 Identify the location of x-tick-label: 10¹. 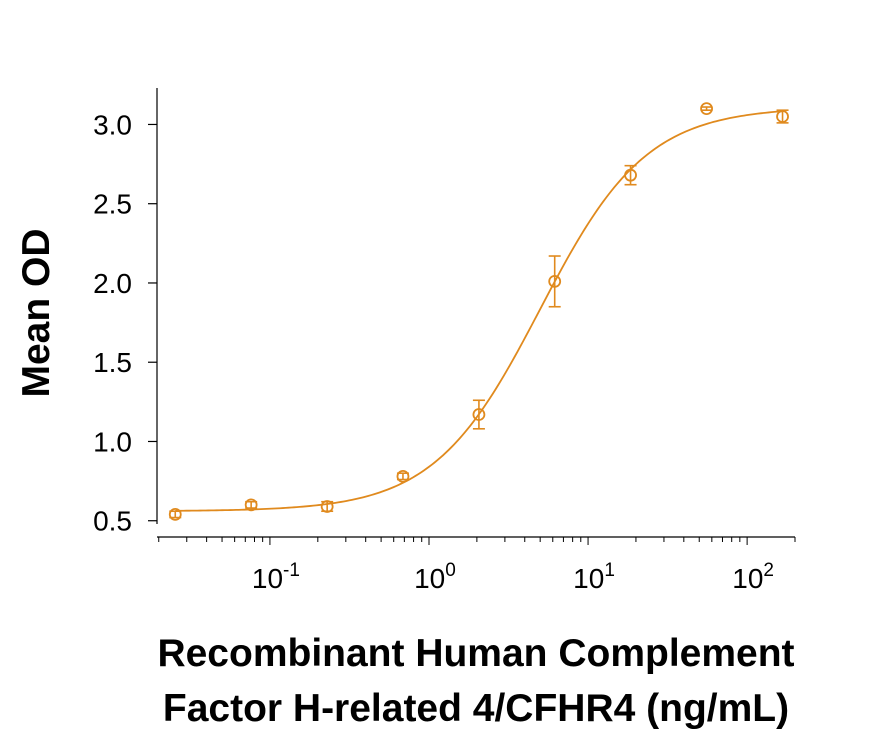
(594, 577).